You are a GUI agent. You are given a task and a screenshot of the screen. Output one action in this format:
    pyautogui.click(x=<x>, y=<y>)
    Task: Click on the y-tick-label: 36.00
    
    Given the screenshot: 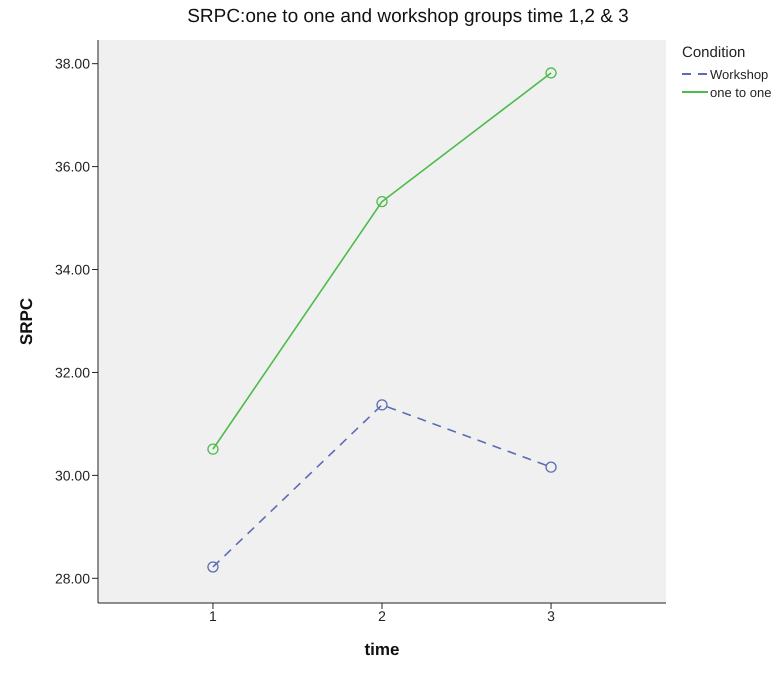 What is the action you would take?
    pyautogui.click(x=72, y=166)
    